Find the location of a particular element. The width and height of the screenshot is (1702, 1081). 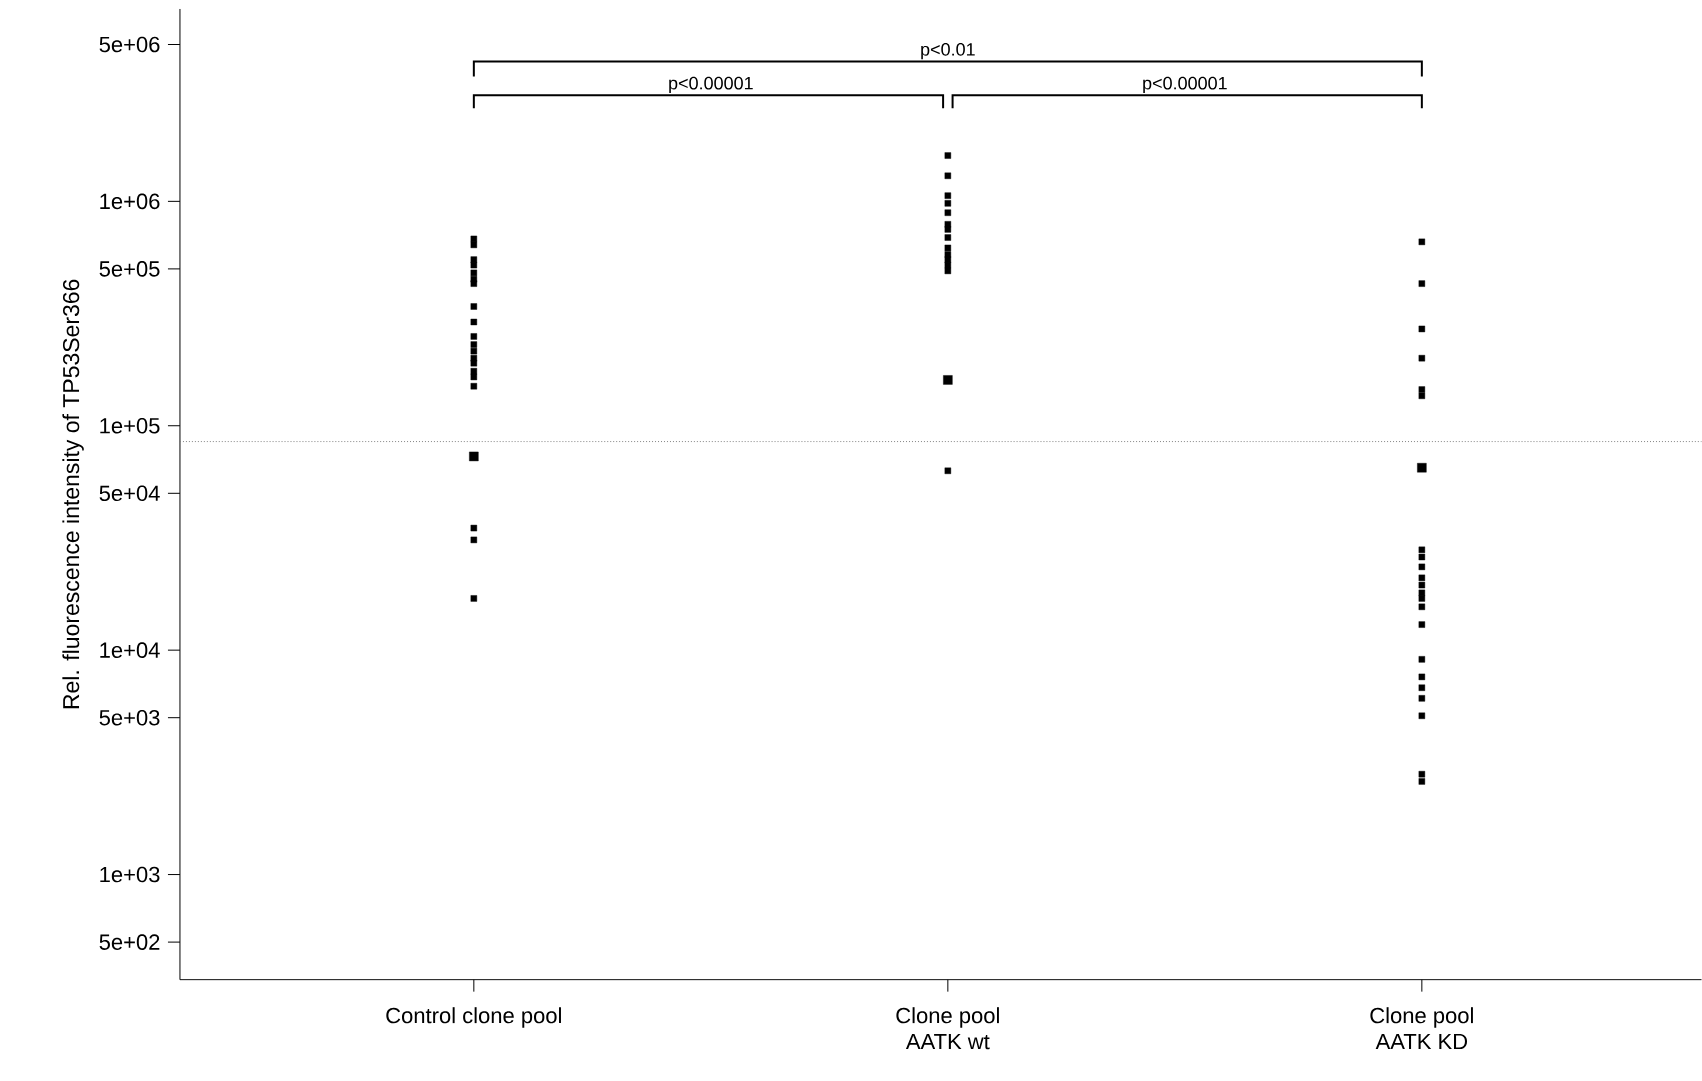

y-tick-label: 1e+04 is located at coordinates (130, 650).